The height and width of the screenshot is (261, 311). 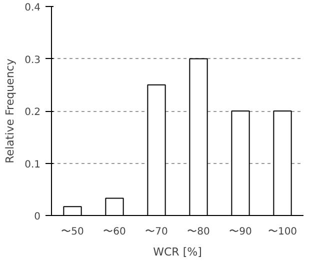 I want to click on y-tick-label: 0.2, so click(x=32, y=112).